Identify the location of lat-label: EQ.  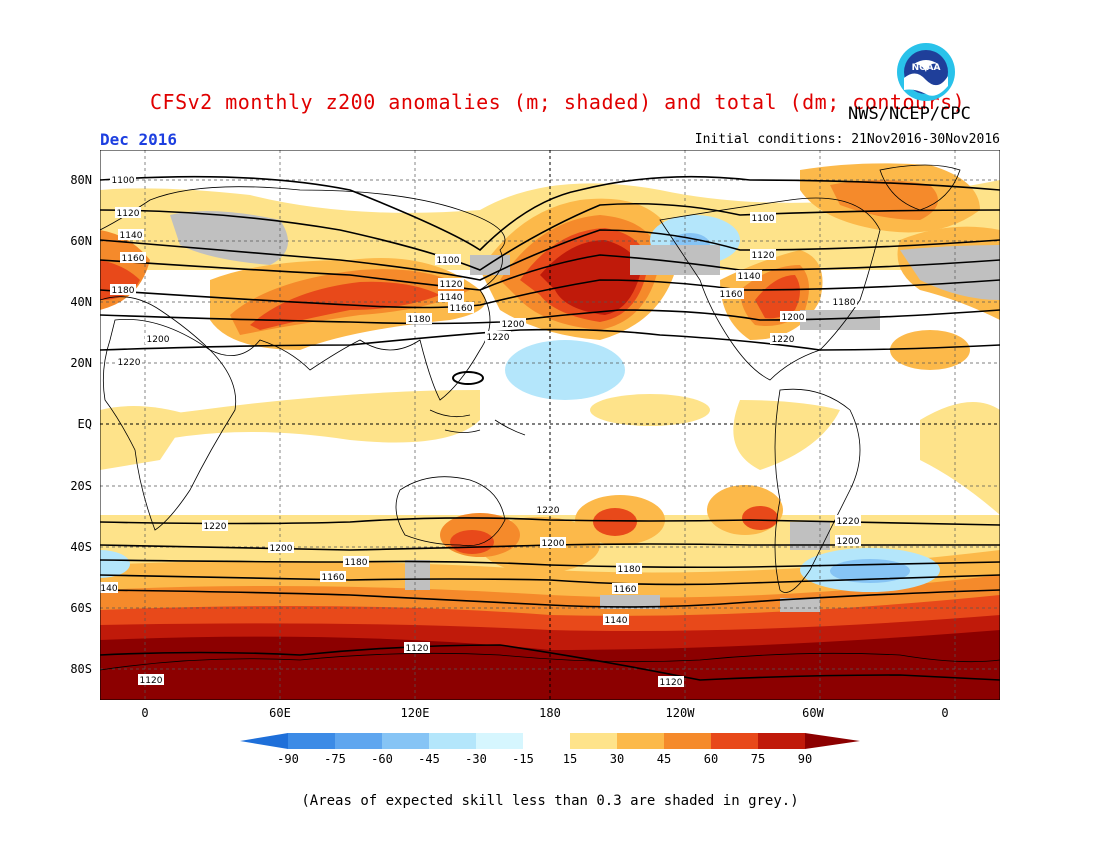
(84, 424).